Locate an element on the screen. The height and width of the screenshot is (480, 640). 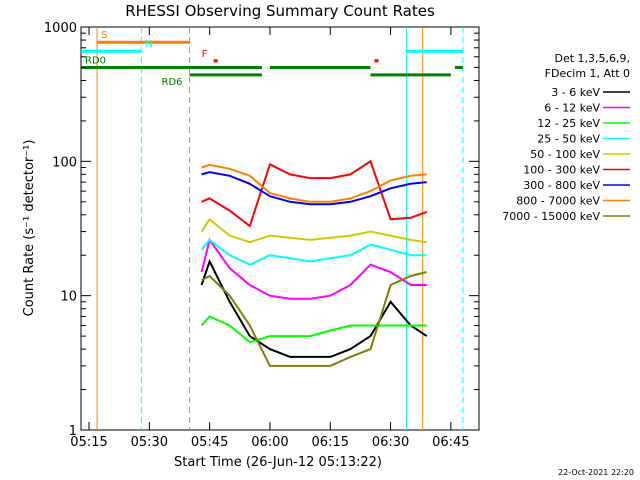
legend-label: 6 - 12 keV is located at coordinates (572, 108).